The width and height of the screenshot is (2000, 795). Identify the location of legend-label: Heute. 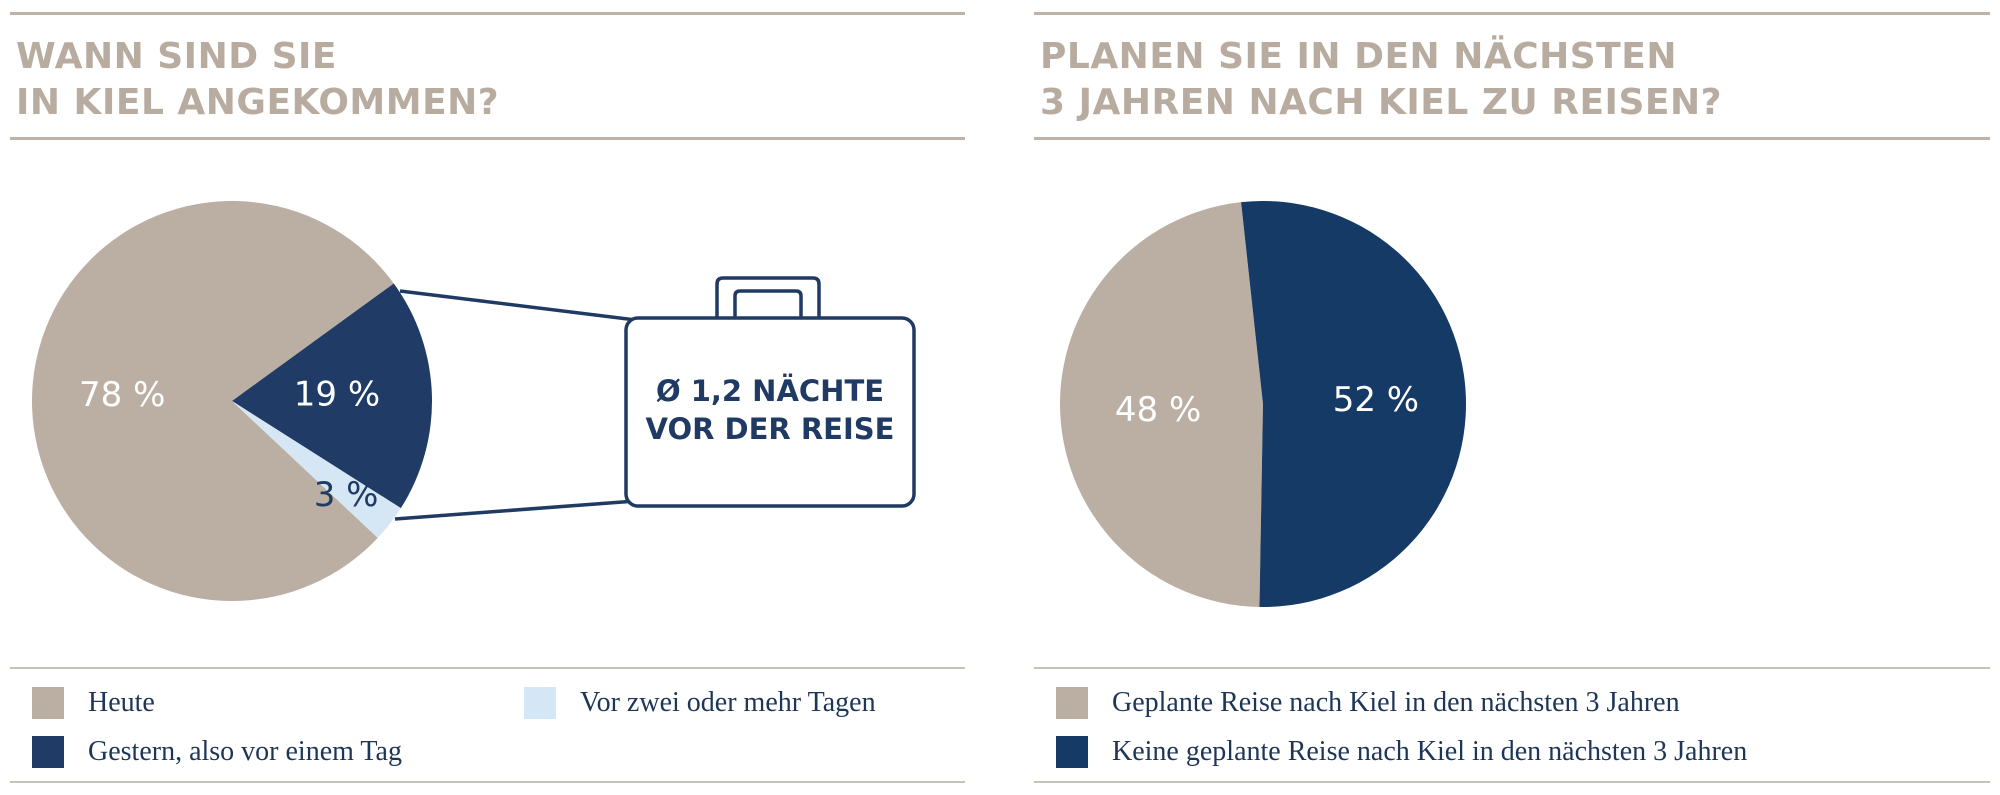
(121, 702).